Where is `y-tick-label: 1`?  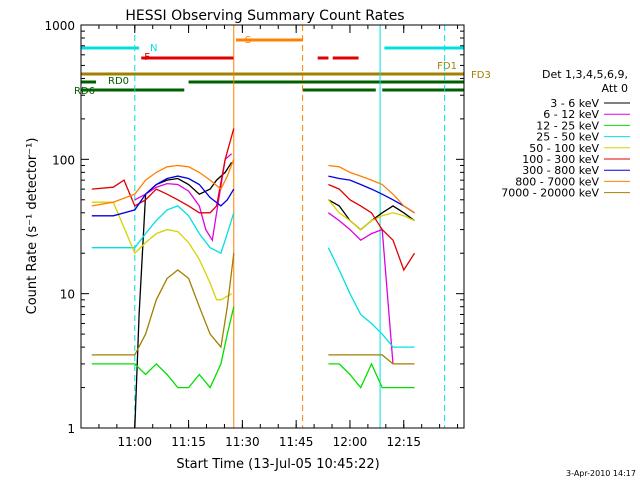 y-tick-label: 1 is located at coordinates (71, 429).